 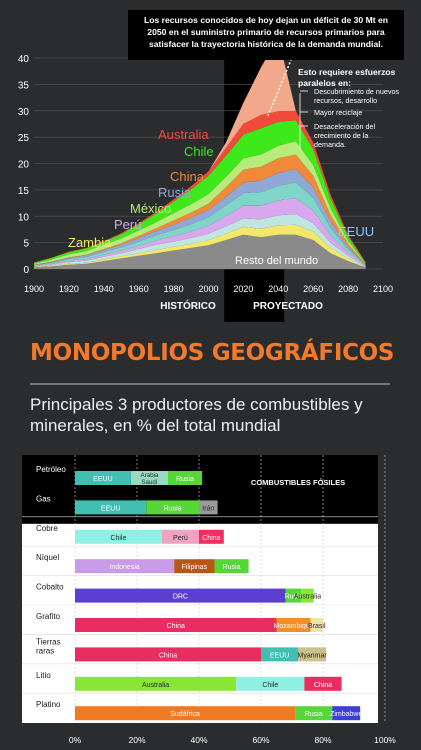 I want to click on area-series-zambia, so click(x=200, y=240).